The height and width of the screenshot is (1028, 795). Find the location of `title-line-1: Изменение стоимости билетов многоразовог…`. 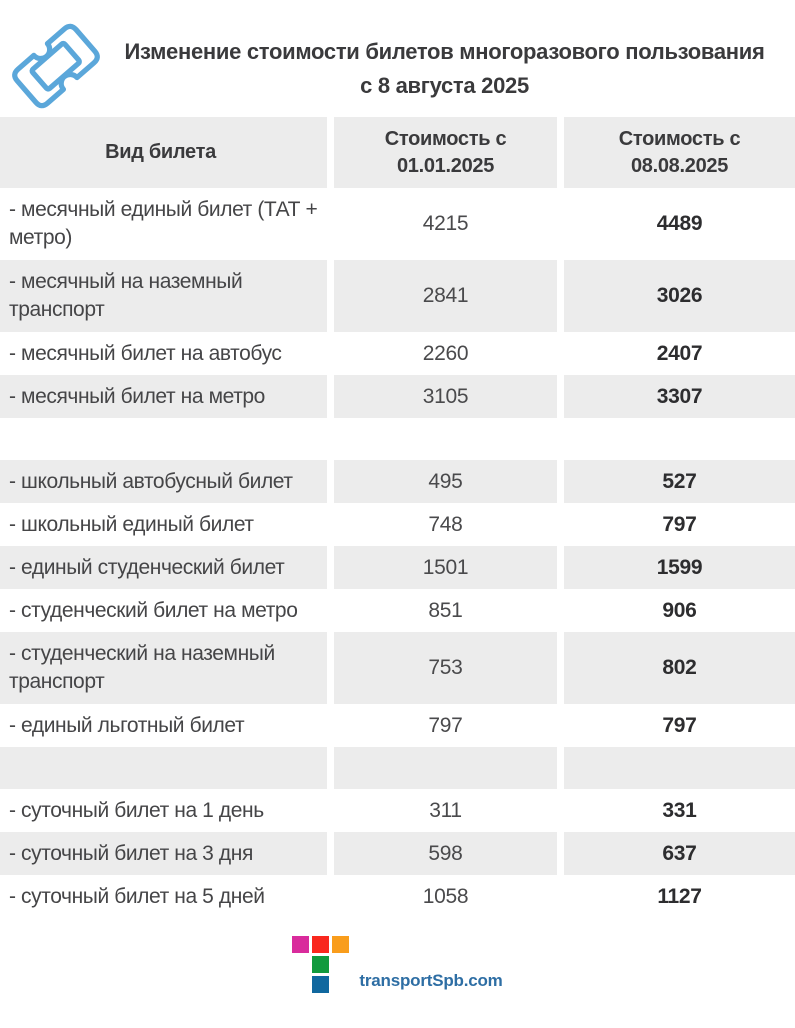

title-line-1: Изменение стоимости билетов многоразовог… is located at coordinates (444, 51).